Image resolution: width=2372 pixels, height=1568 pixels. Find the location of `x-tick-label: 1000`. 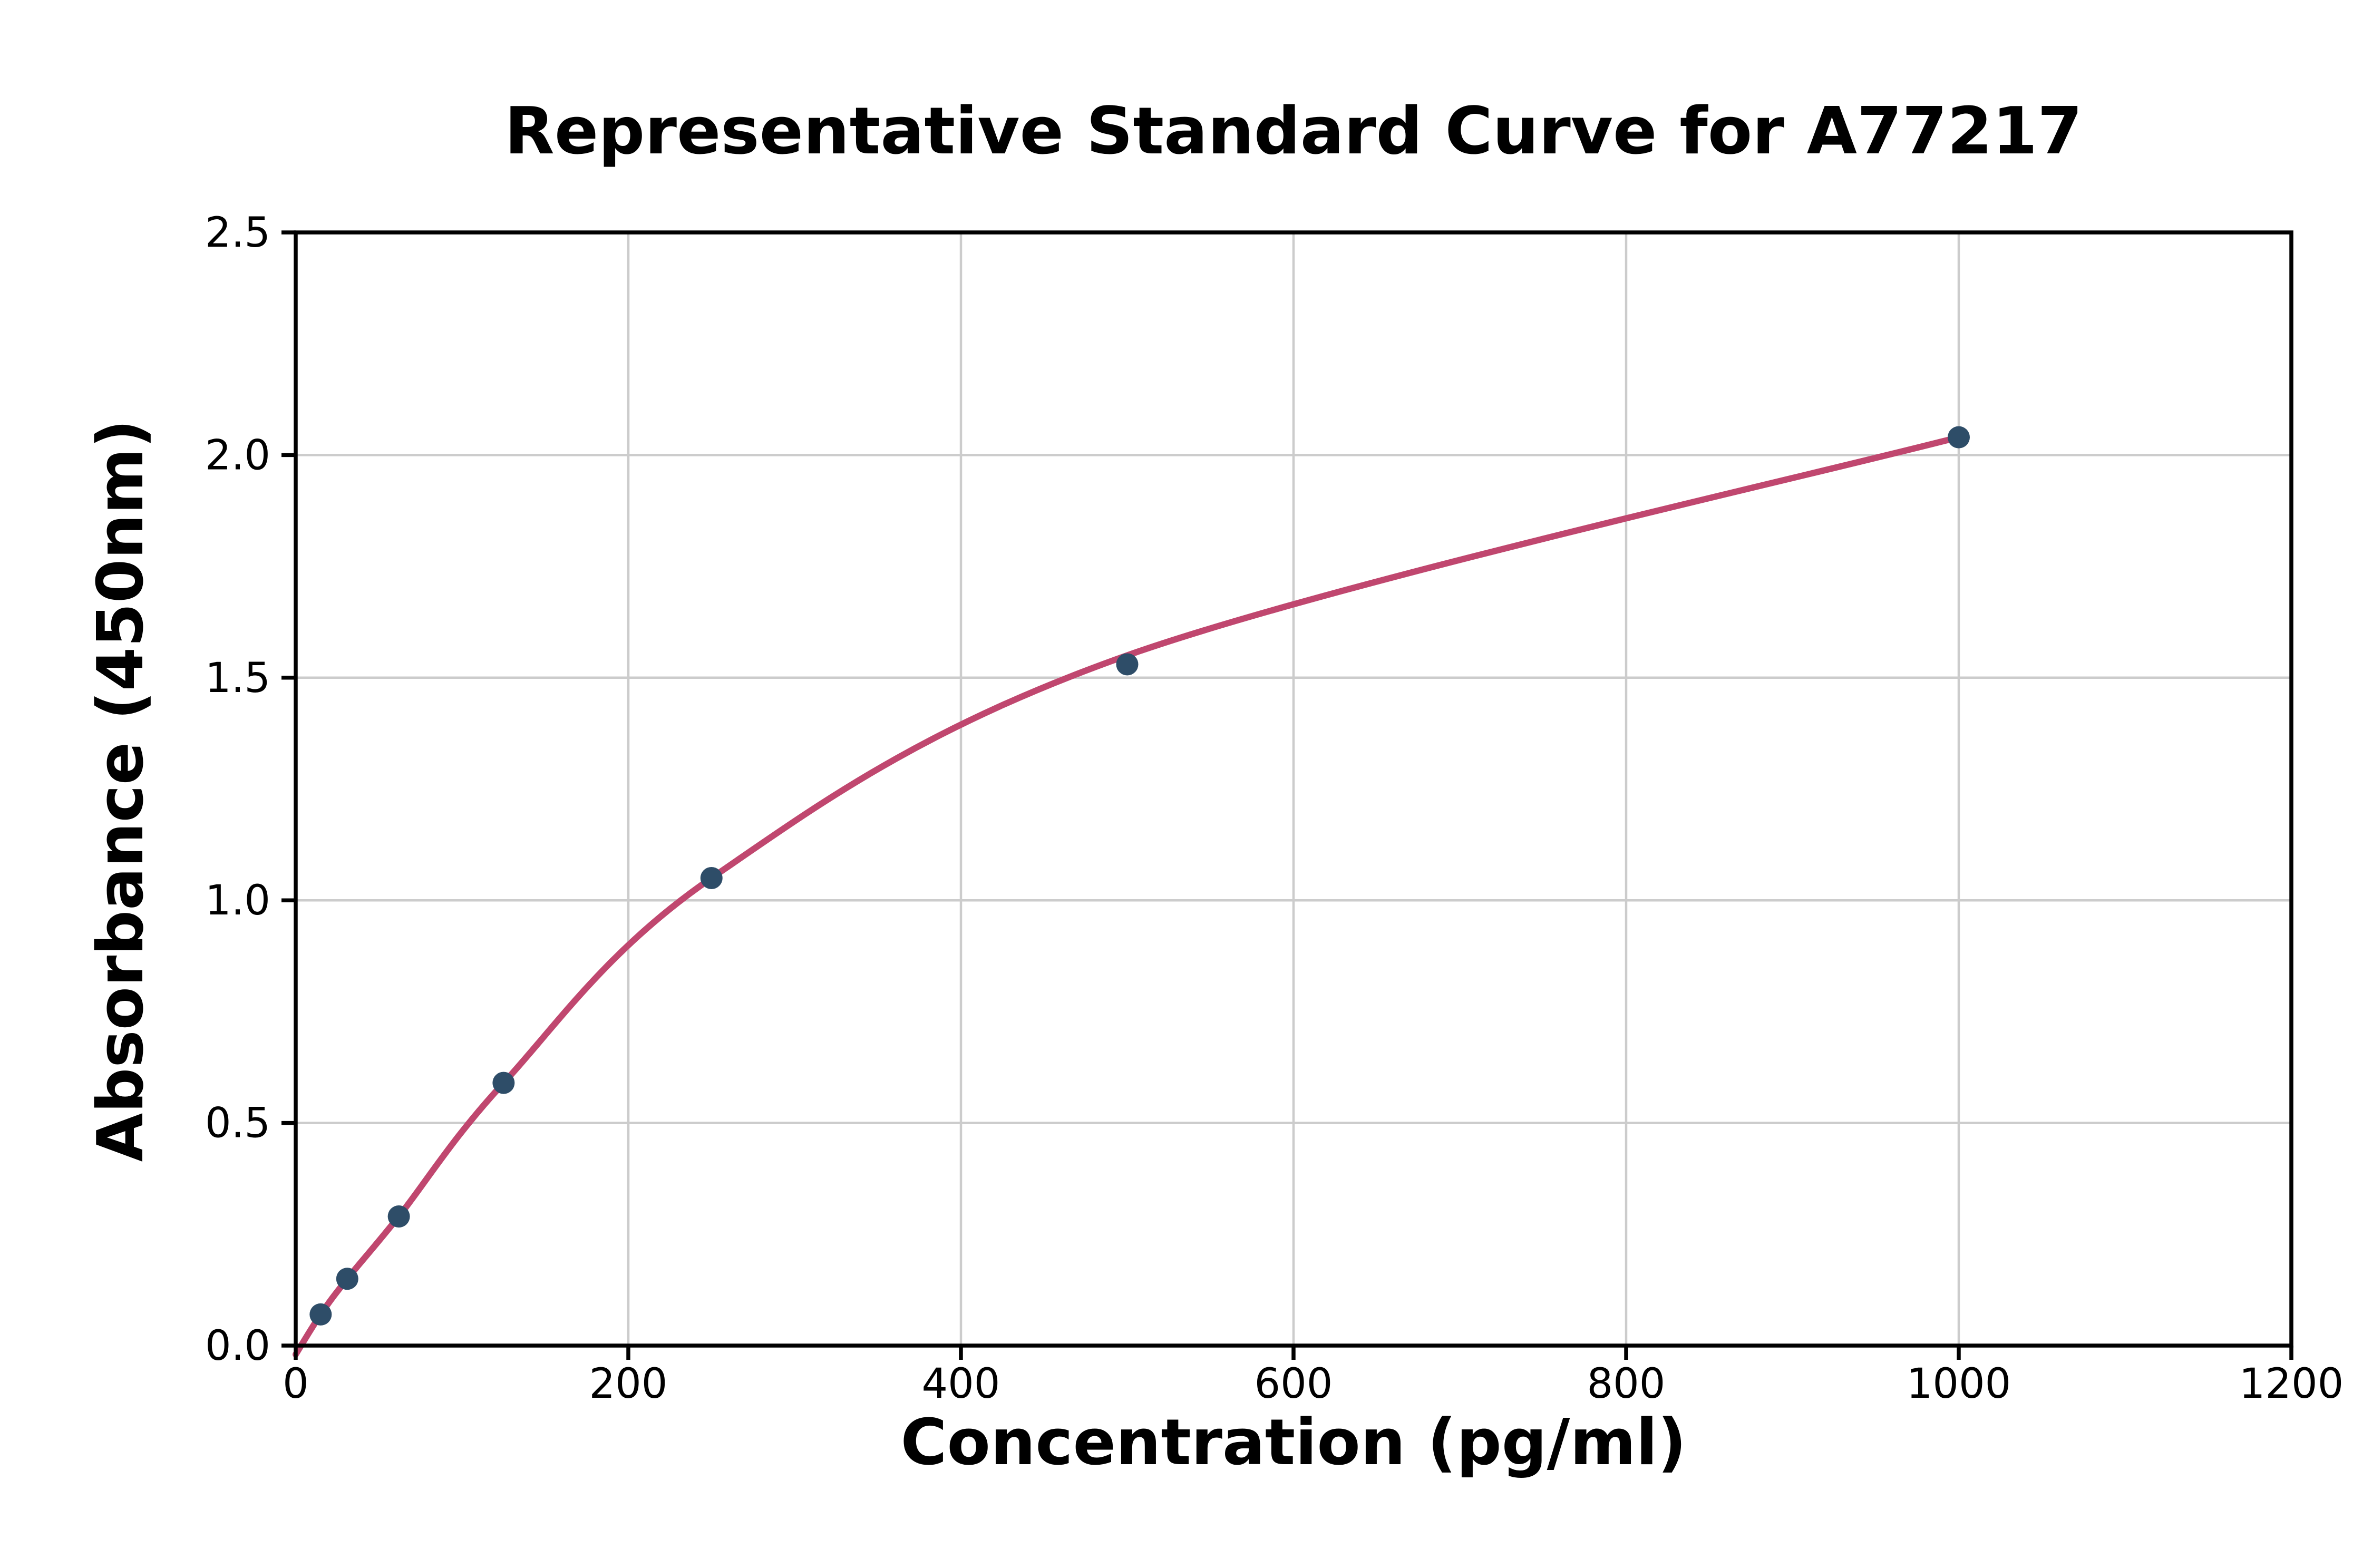

x-tick-label: 1000 is located at coordinates (1959, 1384).